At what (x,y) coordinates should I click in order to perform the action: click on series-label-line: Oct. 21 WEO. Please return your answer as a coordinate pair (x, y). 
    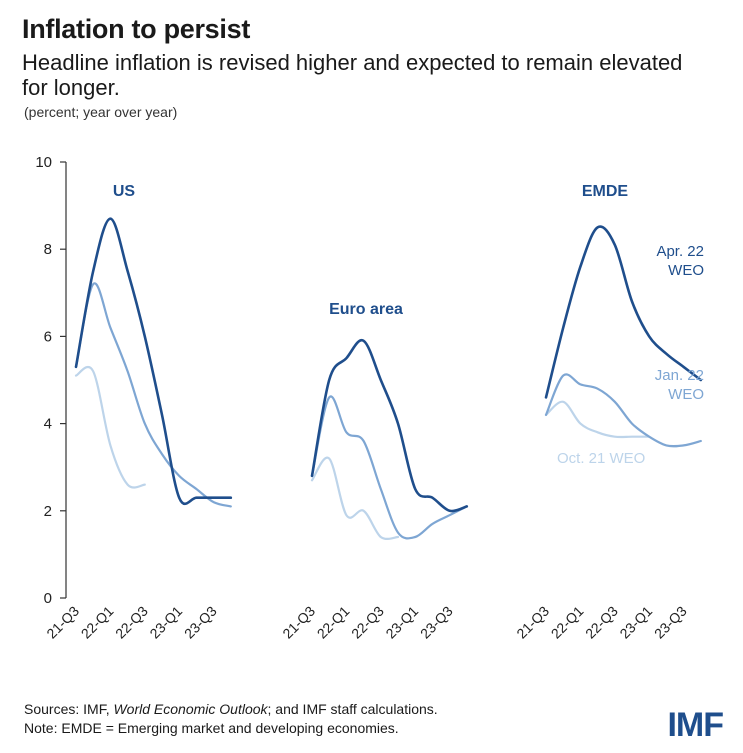
    Looking at the image, I should click on (601, 458).